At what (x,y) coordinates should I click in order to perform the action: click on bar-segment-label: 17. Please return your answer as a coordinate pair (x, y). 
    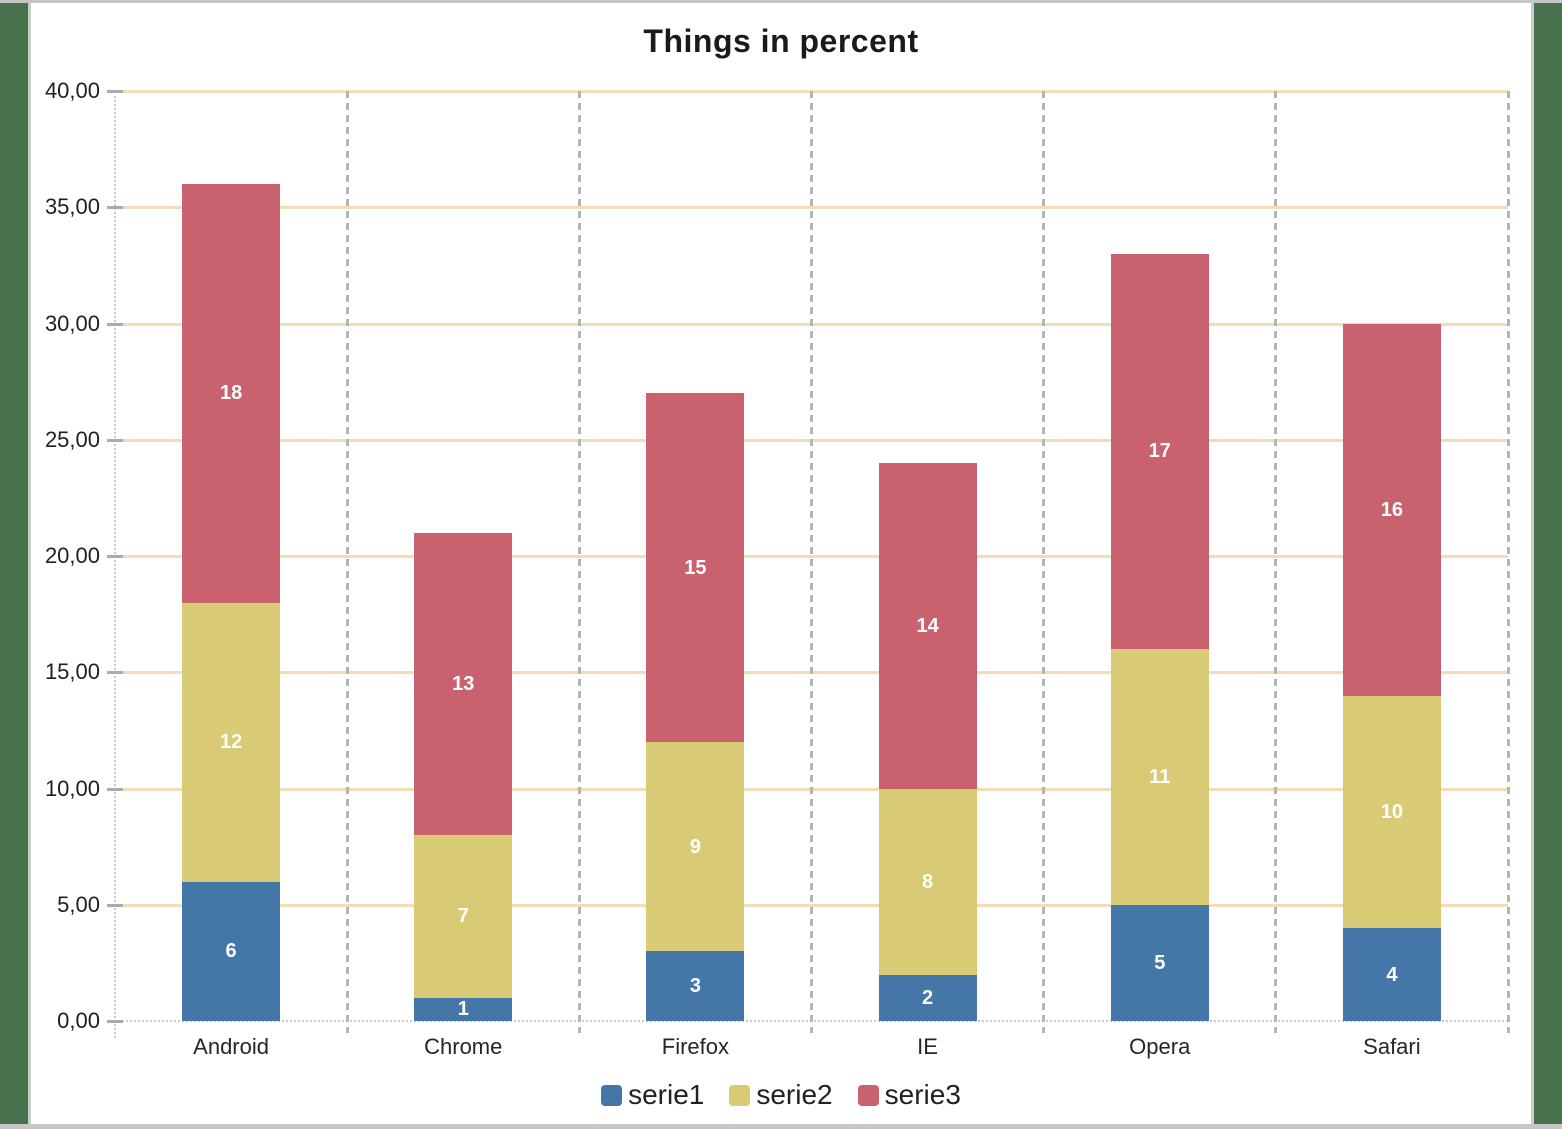
    Looking at the image, I should click on (1159, 451).